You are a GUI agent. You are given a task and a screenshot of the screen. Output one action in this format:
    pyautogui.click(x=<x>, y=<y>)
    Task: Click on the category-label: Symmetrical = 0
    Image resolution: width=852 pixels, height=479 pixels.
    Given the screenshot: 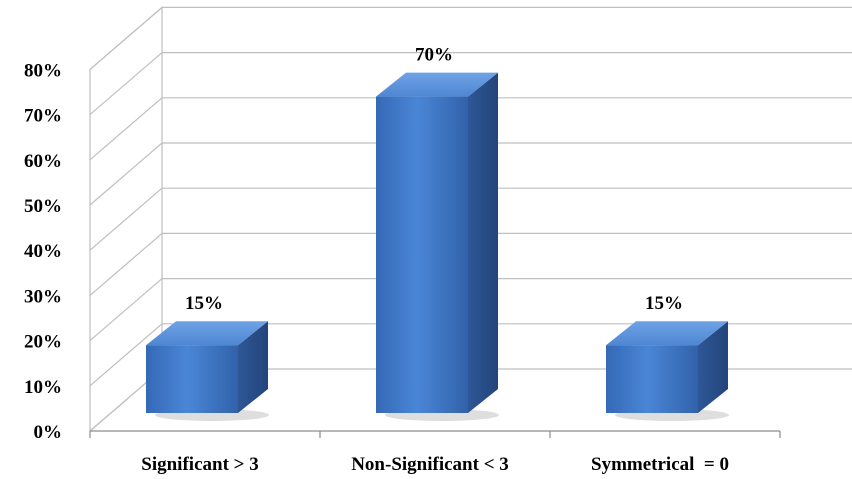 What is the action you would take?
    pyautogui.click(x=660, y=464)
    